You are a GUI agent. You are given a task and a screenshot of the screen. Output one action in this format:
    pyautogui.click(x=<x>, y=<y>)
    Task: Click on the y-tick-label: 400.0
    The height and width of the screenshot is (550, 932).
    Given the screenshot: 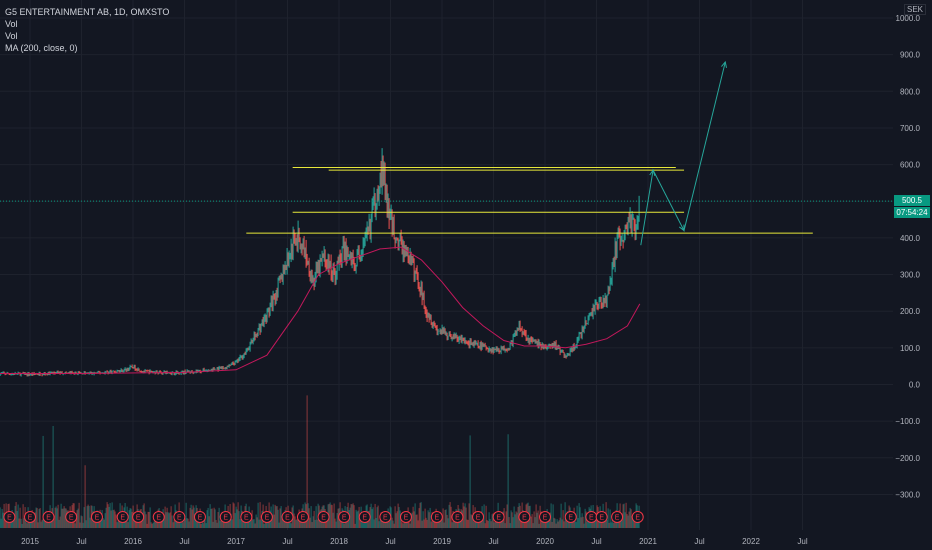 What is the action you would take?
    pyautogui.click(x=910, y=238)
    